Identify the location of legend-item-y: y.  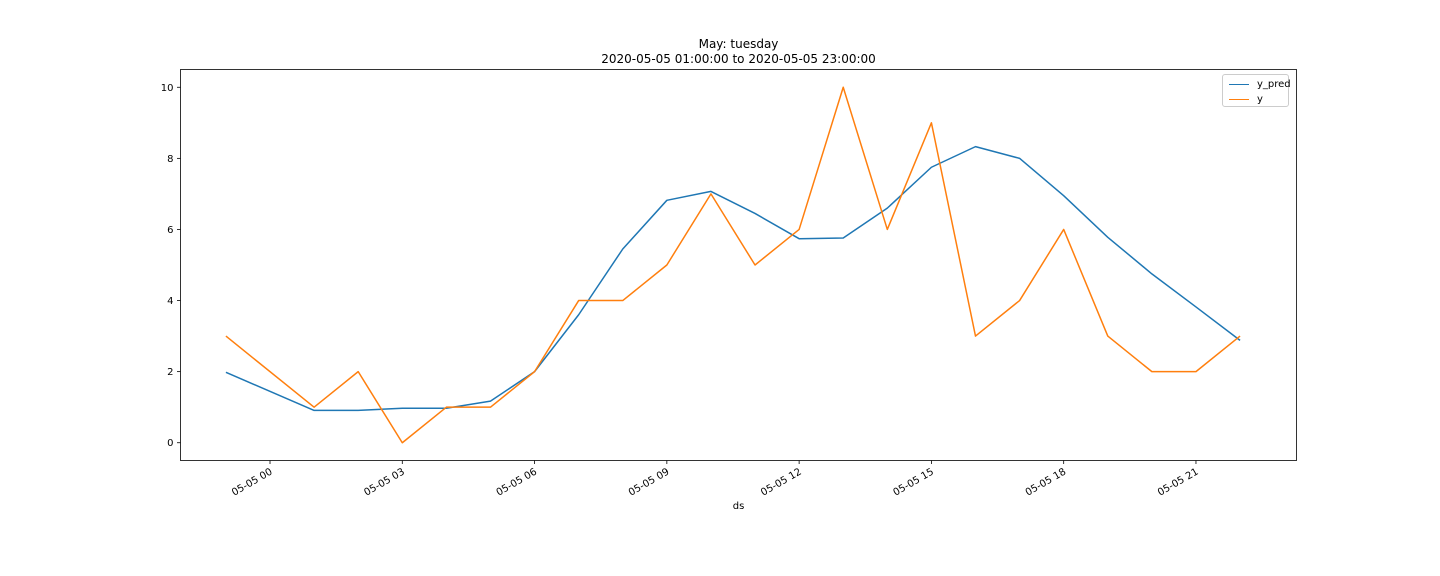
(1246, 99).